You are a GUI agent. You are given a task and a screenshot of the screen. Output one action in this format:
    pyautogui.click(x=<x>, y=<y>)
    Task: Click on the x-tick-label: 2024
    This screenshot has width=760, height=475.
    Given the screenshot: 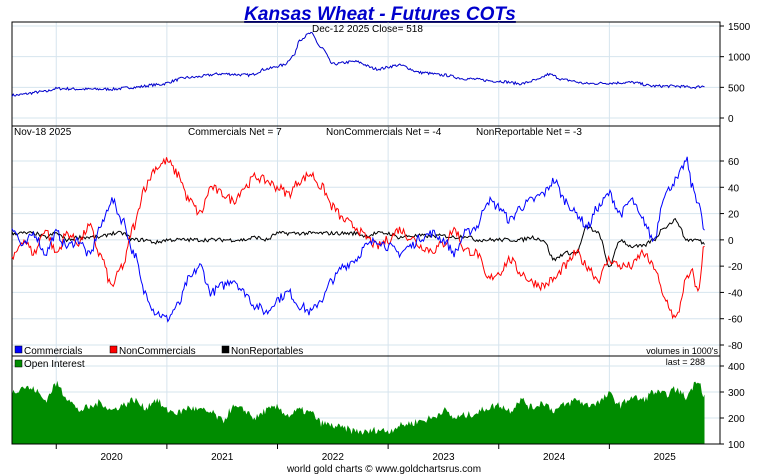 What is the action you would take?
    pyautogui.click(x=554, y=457)
    